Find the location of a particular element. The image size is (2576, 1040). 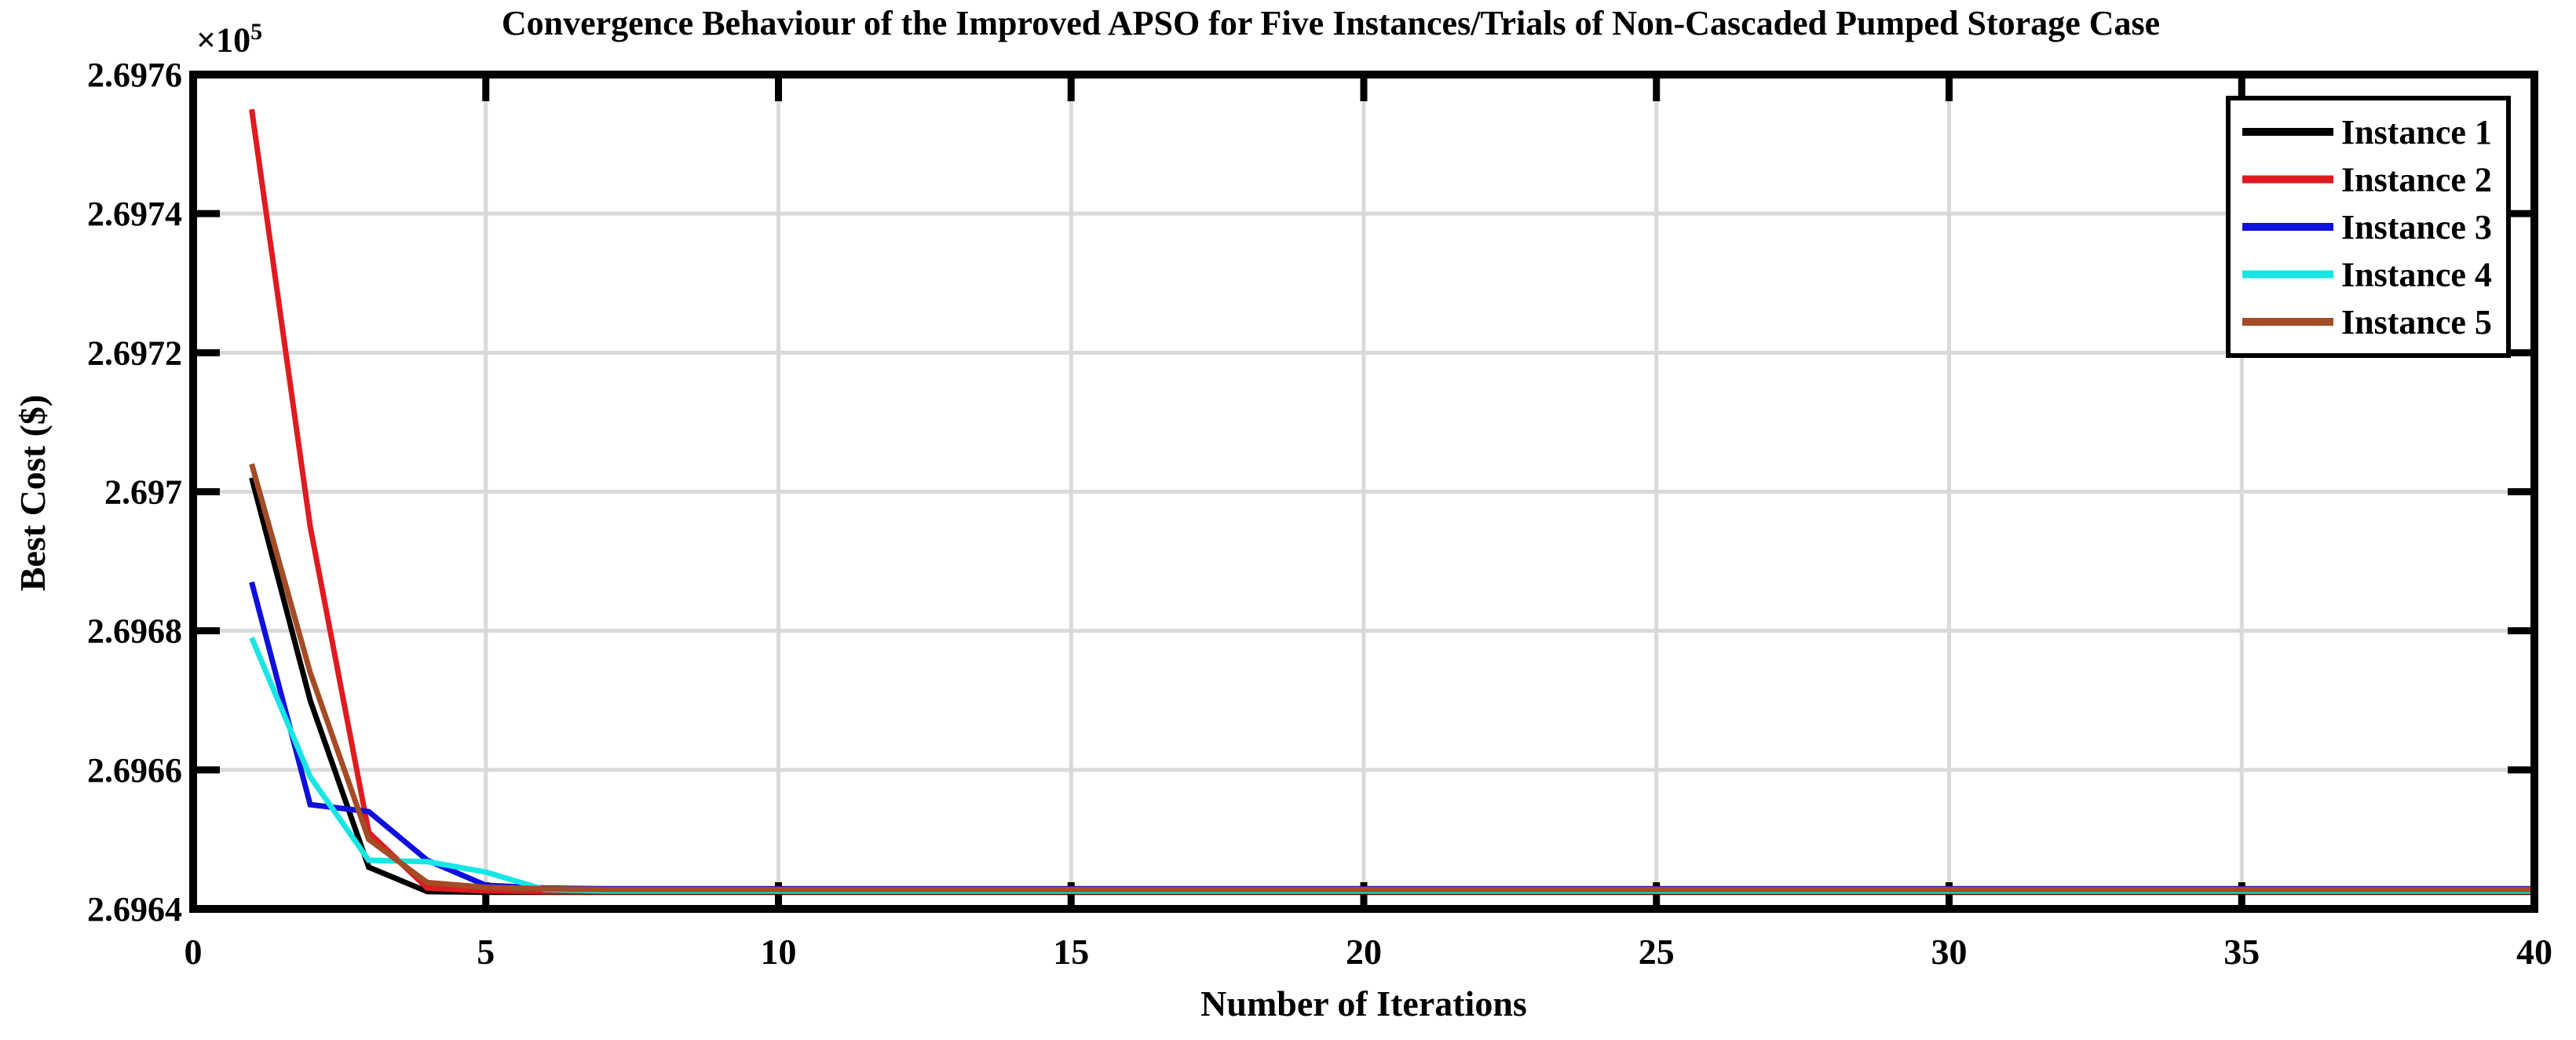

legend-label-instance-3: Instance 3 is located at coordinates (2416, 227).